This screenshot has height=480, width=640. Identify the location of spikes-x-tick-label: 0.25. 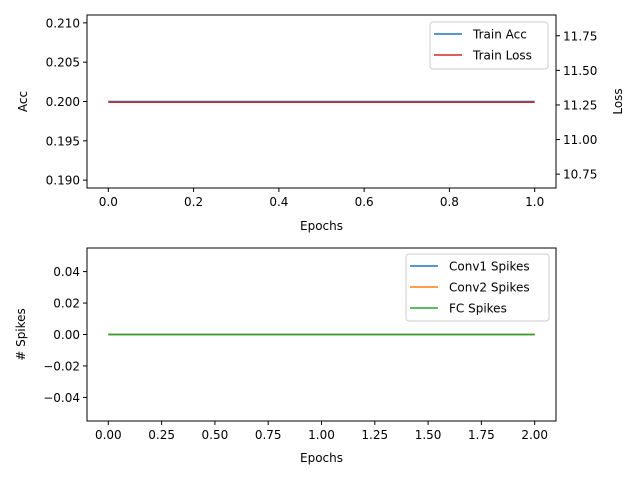
(161, 435).